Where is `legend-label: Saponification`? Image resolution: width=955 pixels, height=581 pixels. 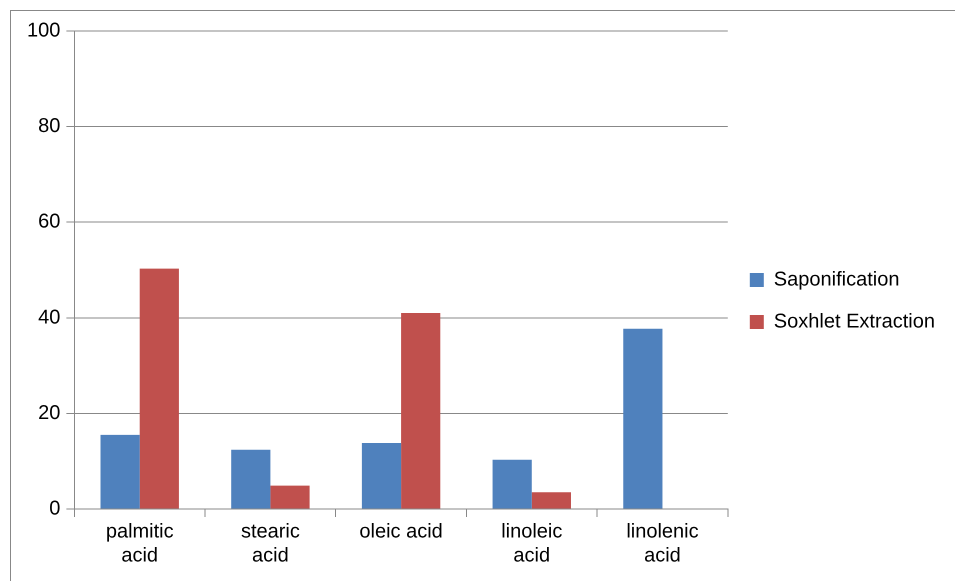 legend-label: Saponification is located at coordinates (837, 279).